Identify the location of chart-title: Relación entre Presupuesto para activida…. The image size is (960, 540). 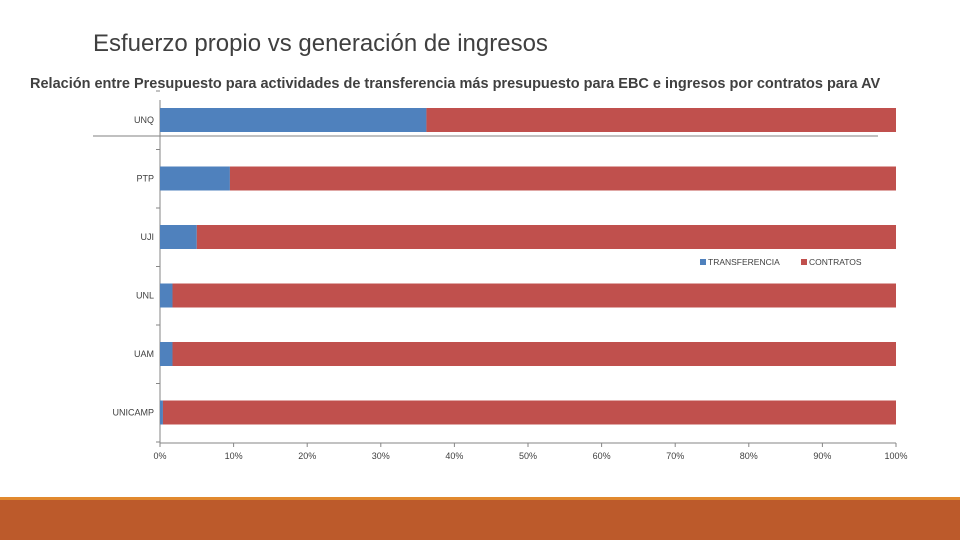
(455, 84).